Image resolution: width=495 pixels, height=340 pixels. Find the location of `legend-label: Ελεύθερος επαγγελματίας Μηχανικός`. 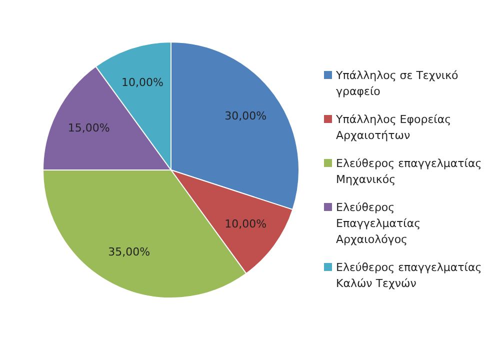

legend-label: Ελεύθερος επαγγελματίας Μηχανικός is located at coordinates (409, 172).